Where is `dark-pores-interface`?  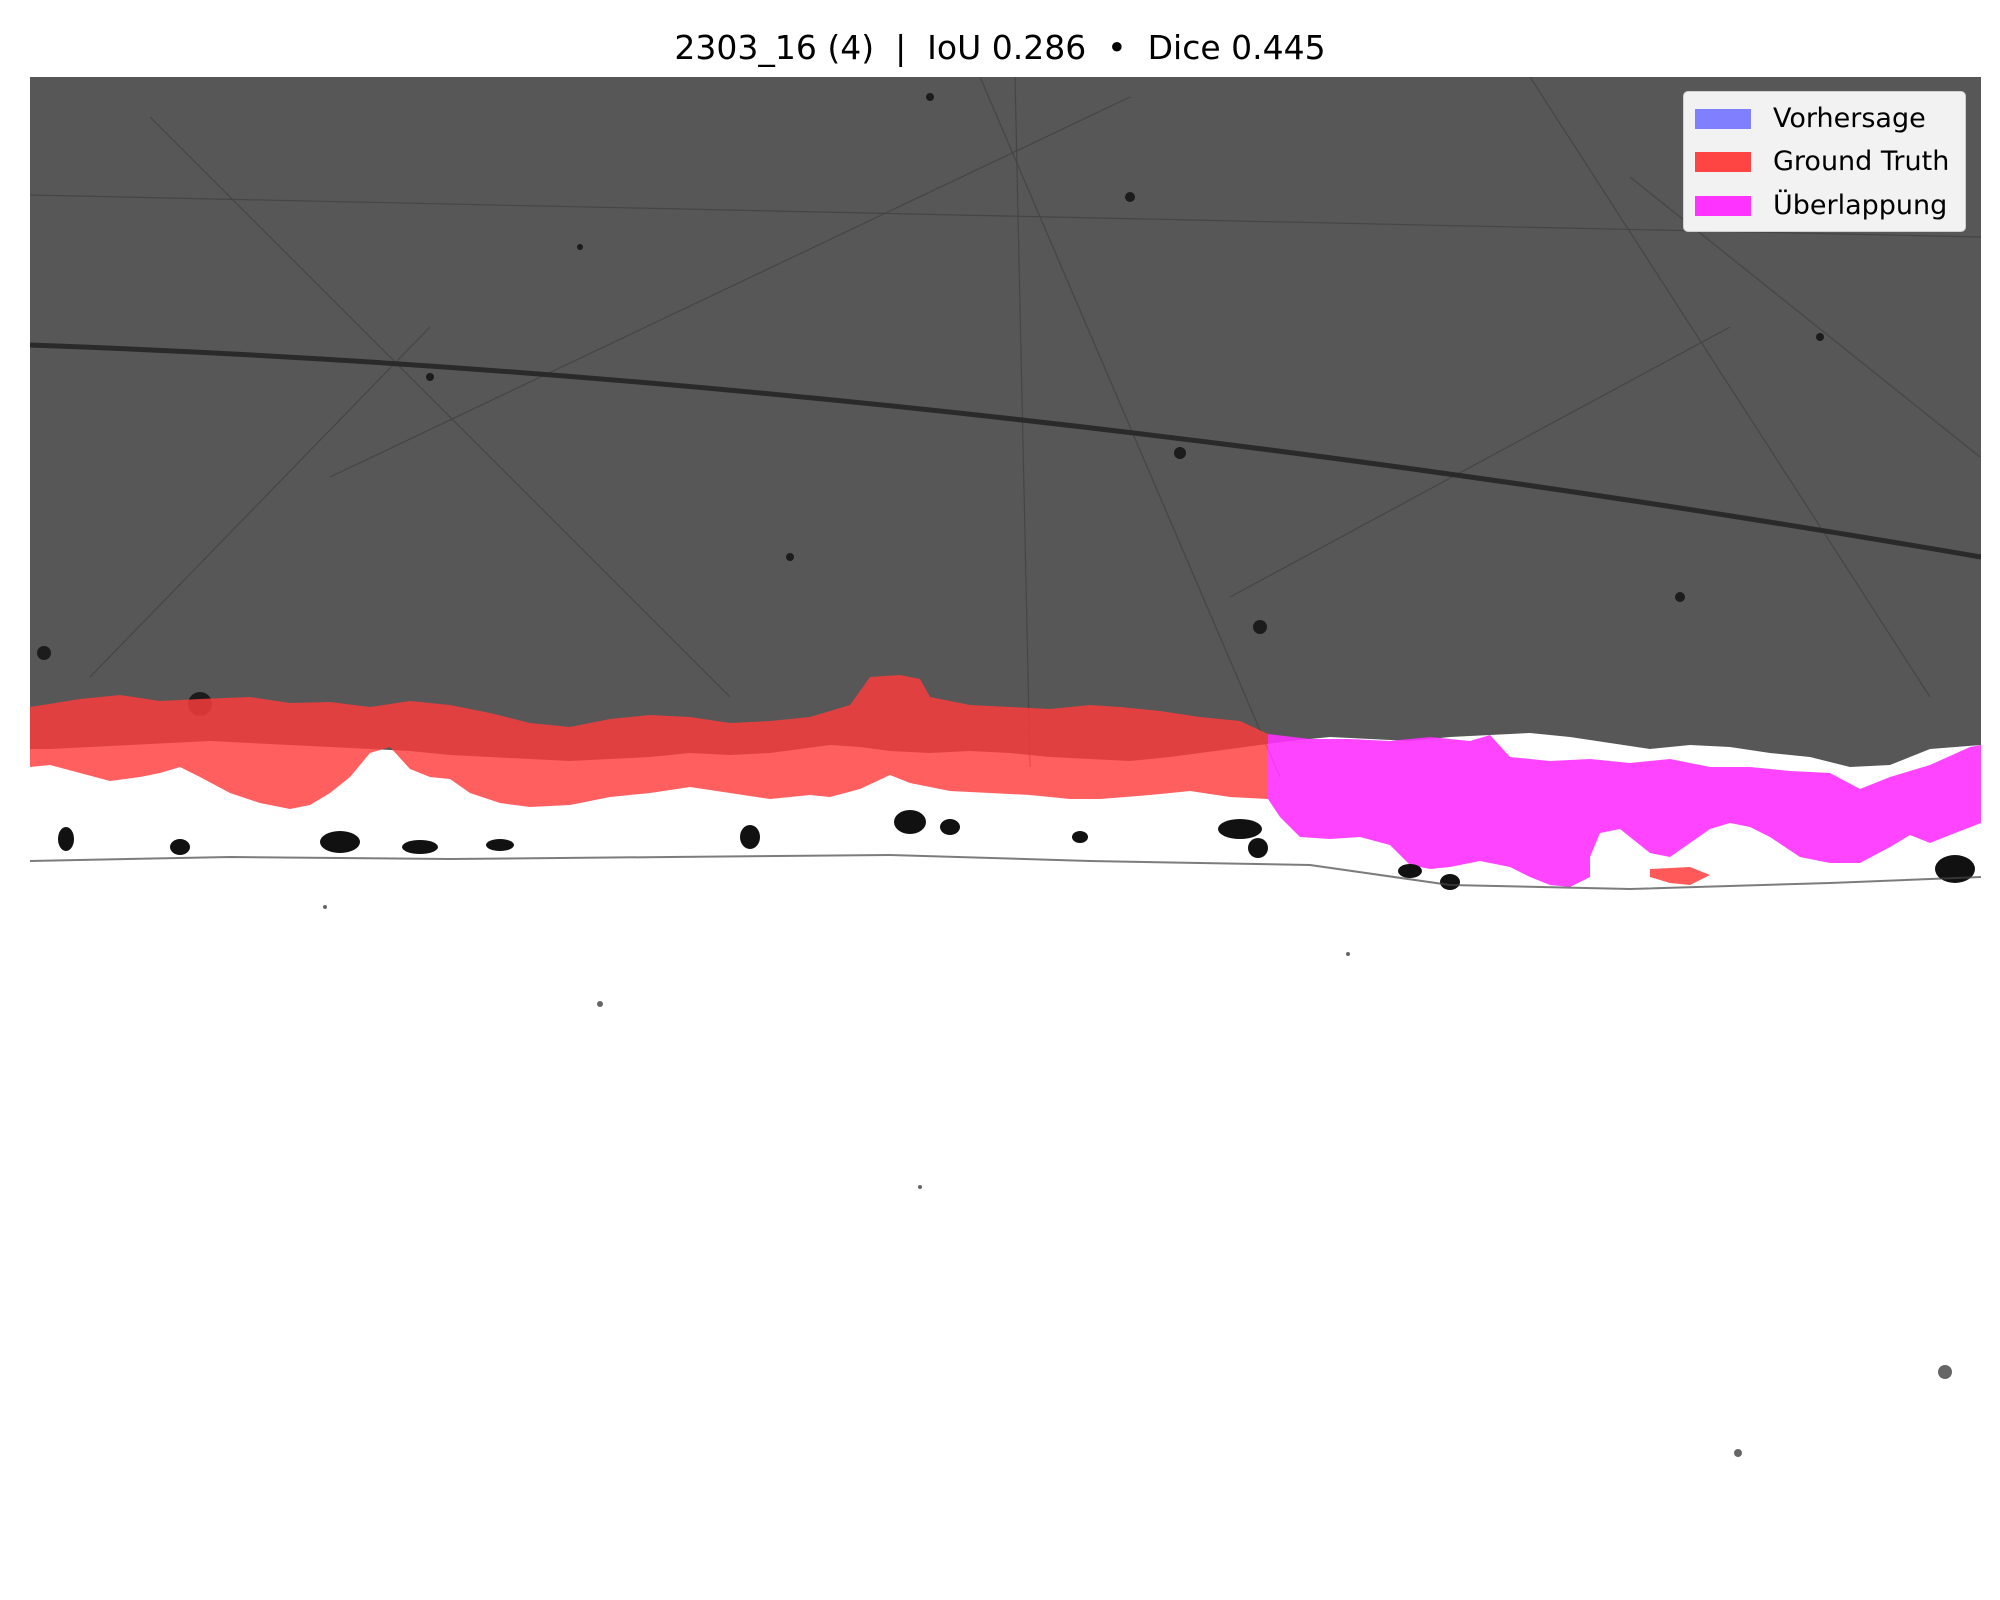 dark-pores-interface is located at coordinates (1016, 850).